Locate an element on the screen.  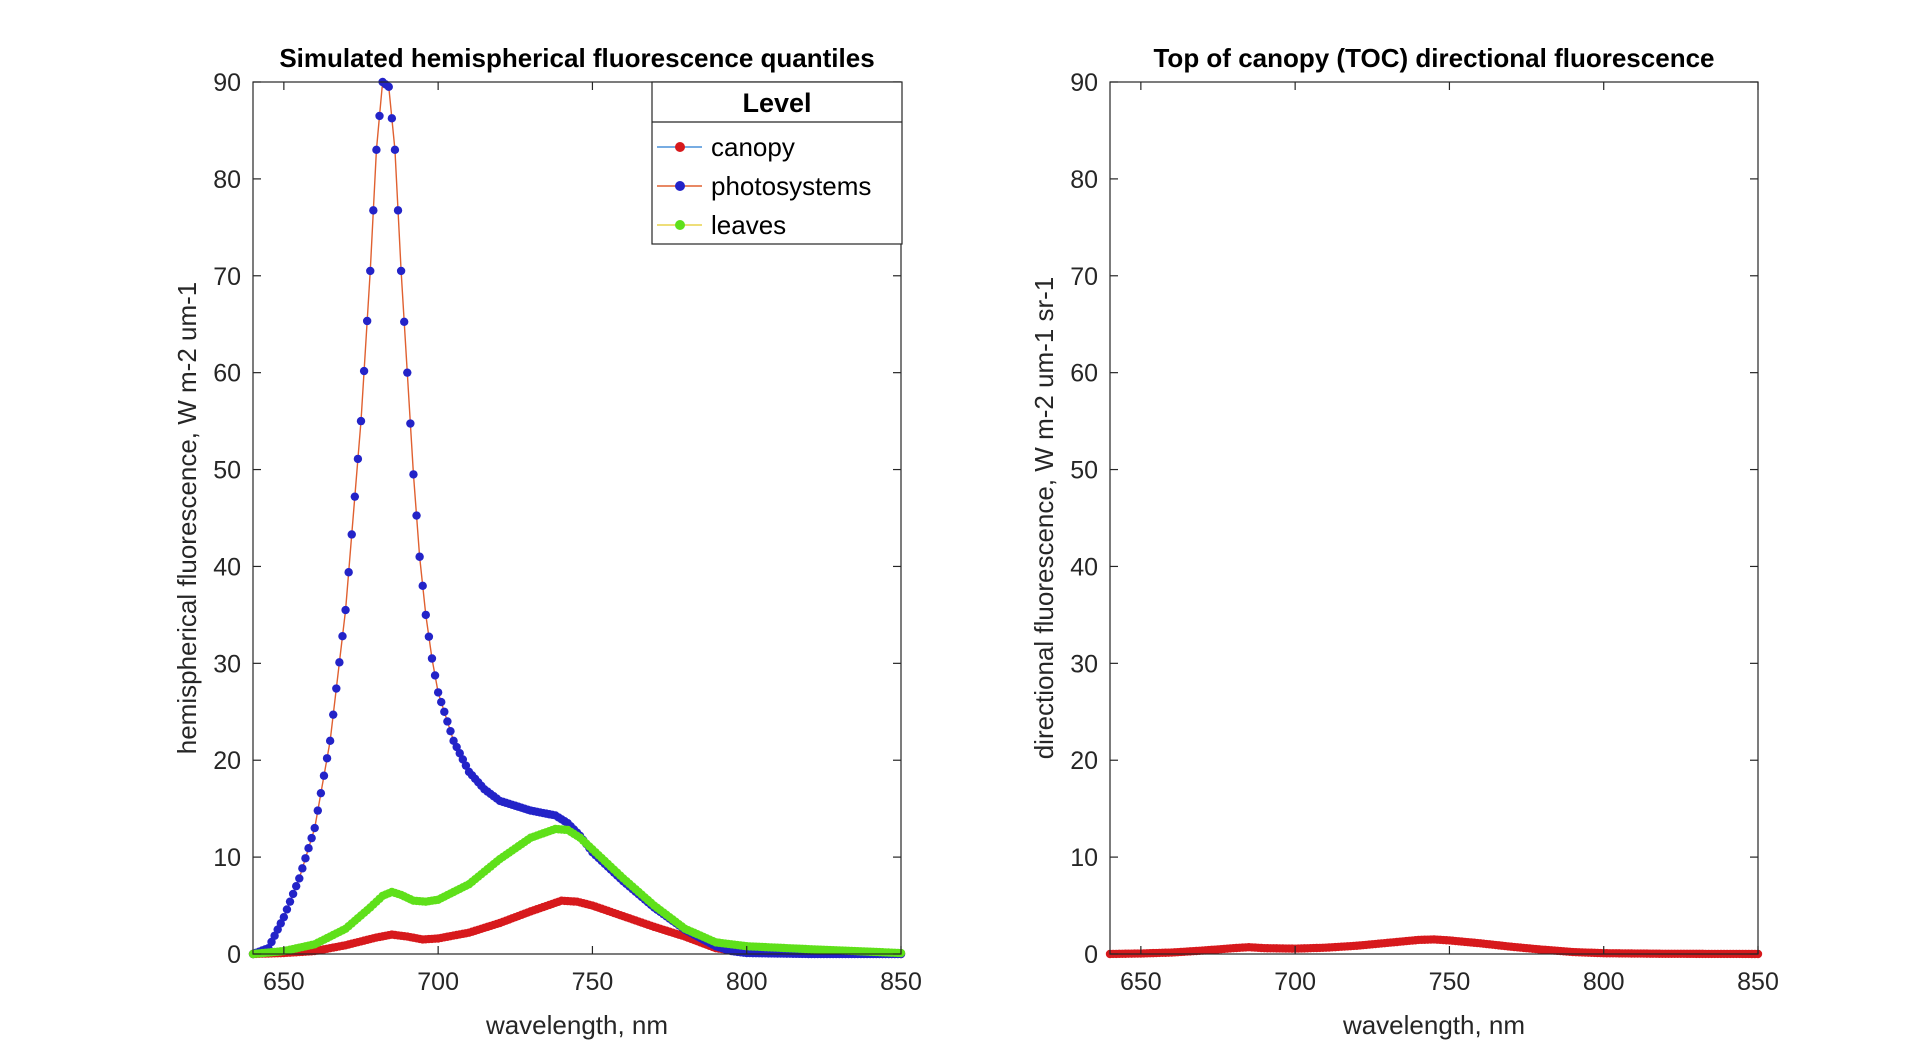
x-tick-label: 750 is located at coordinates (593, 982).